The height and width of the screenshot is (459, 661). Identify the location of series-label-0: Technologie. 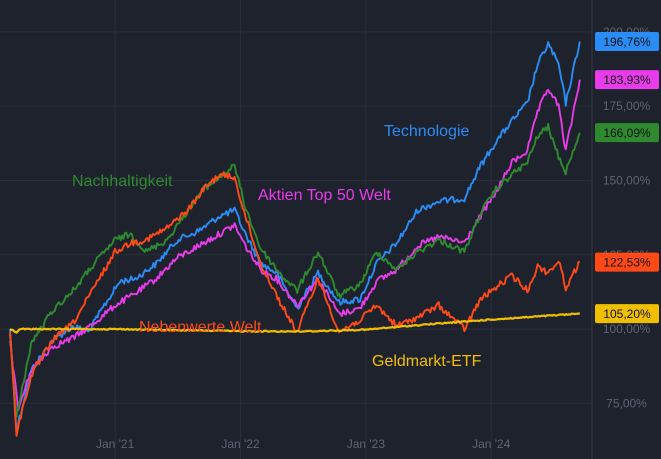
(427, 131).